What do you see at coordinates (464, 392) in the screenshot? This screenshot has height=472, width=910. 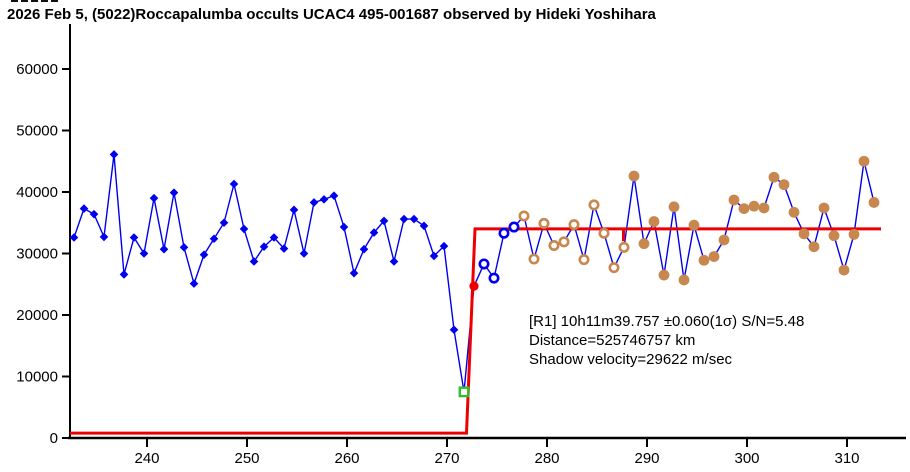 I see `event-point-green-square` at bounding box center [464, 392].